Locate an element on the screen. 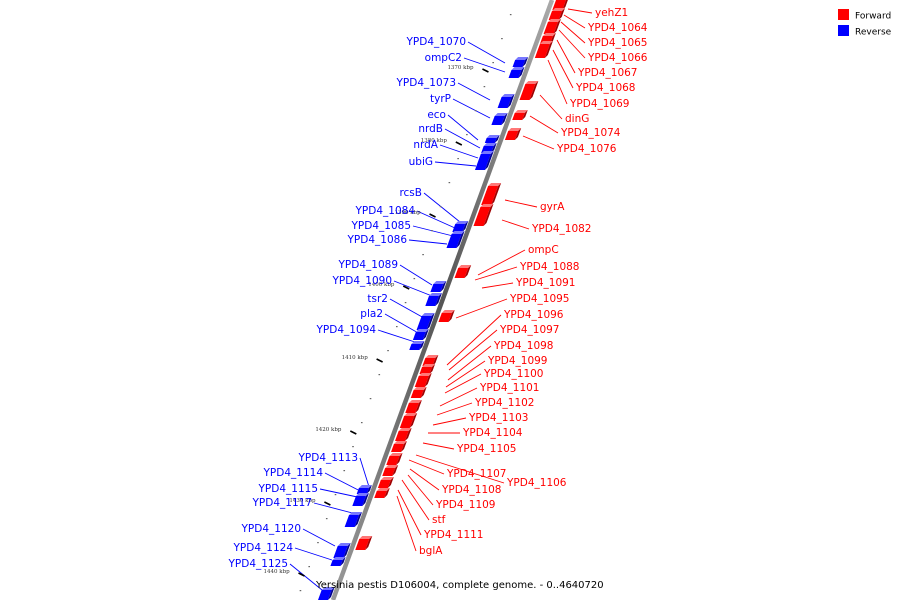 This screenshot has height=600, width=900. gene-label-ypd4-1074: YPD4_1074 is located at coordinates (590, 133).